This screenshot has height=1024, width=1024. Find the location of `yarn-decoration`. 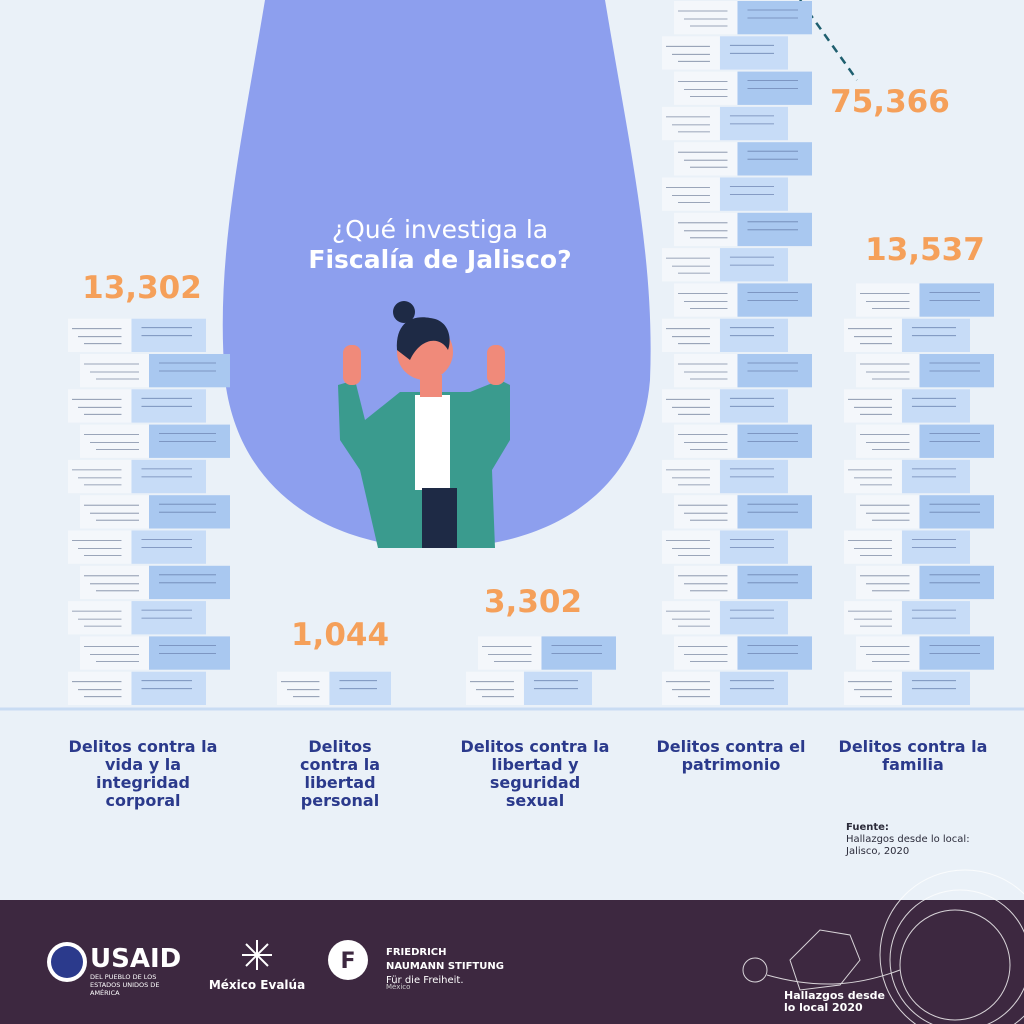

yarn-decoration is located at coordinates (883, 946).